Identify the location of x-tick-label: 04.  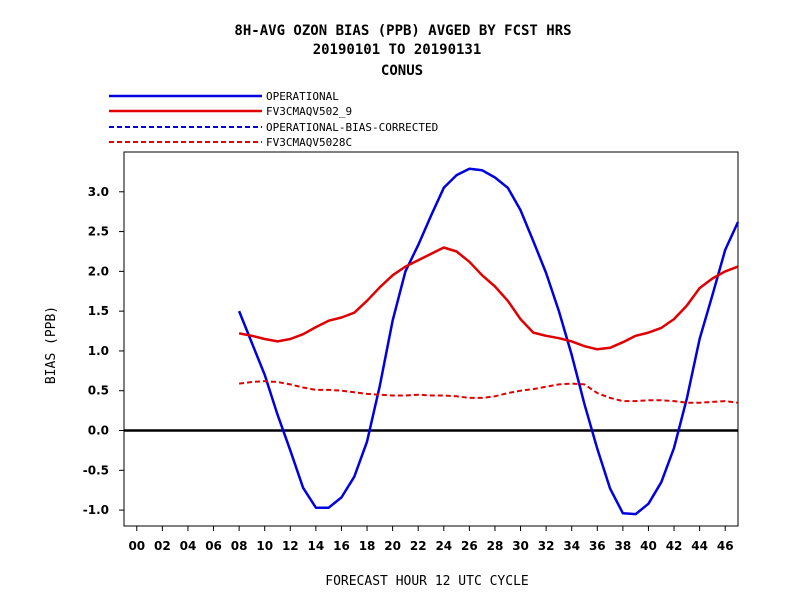
(188, 546).